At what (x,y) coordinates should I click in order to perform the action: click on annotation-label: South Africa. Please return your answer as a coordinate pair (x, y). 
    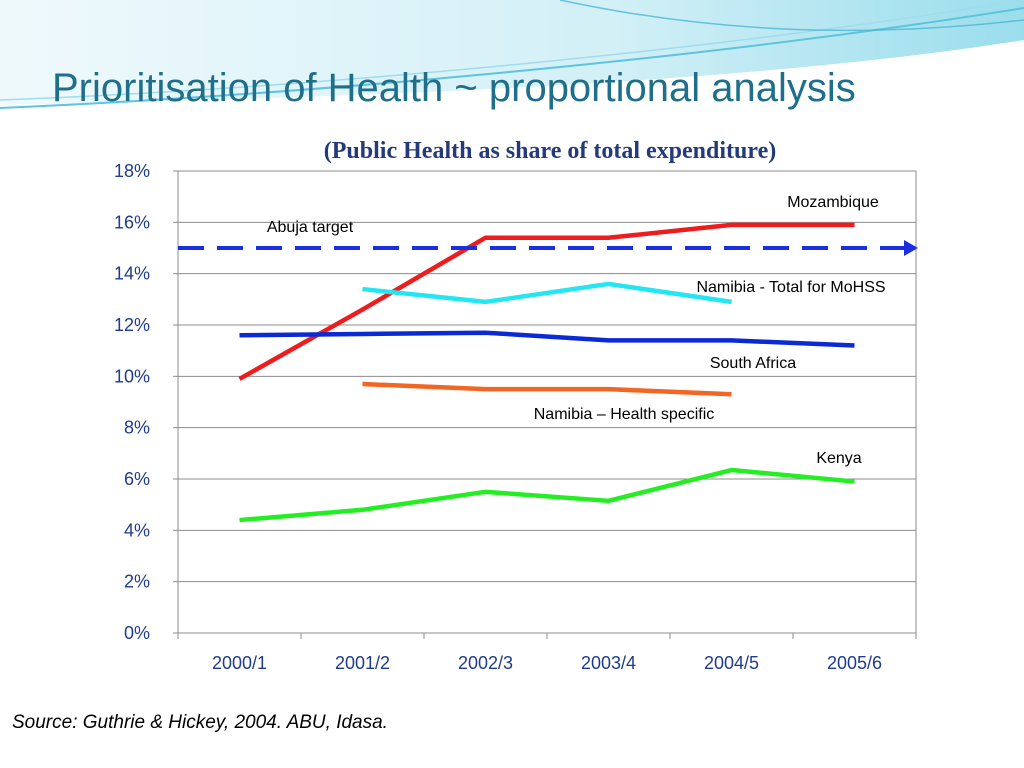
    Looking at the image, I should click on (753, 363).